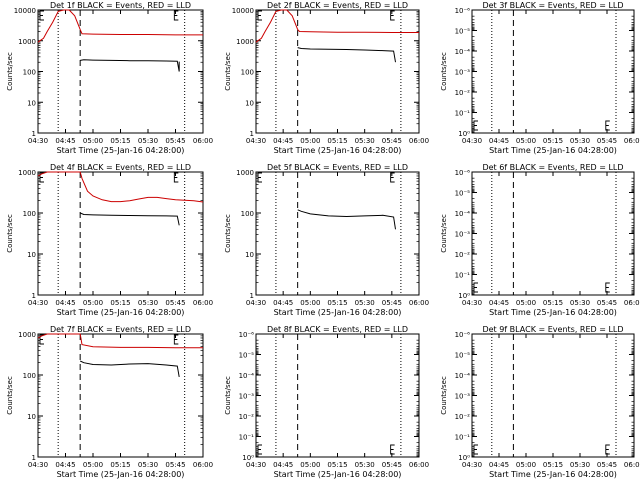  Describe the element at coordinates (337, 329) in the screenshot. I see `chart-title: Det 8f BLACK = Events, RED = LLD` at that location.